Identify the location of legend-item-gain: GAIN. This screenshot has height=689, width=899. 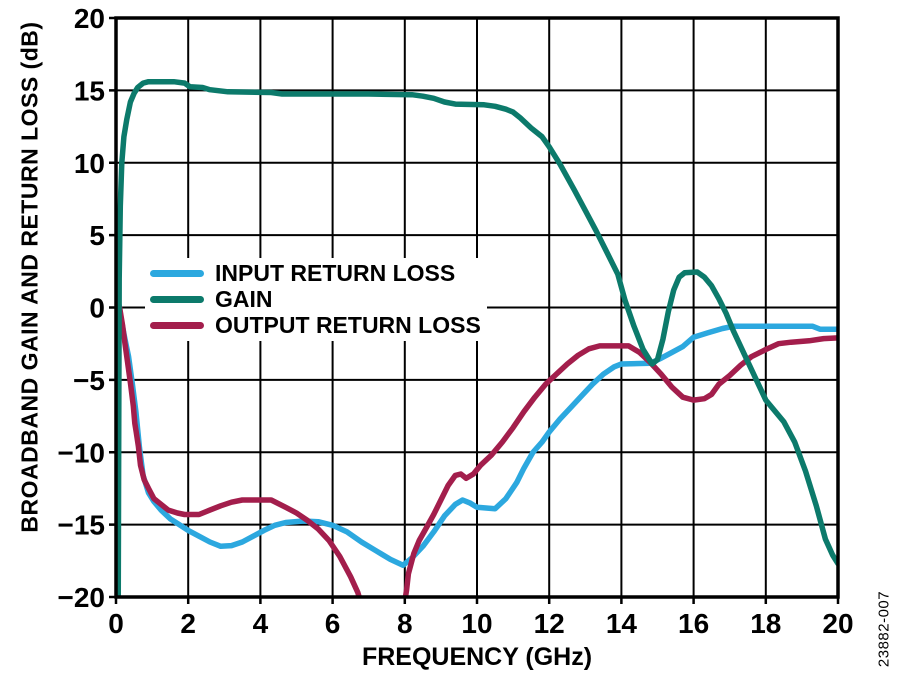
(315, 299).